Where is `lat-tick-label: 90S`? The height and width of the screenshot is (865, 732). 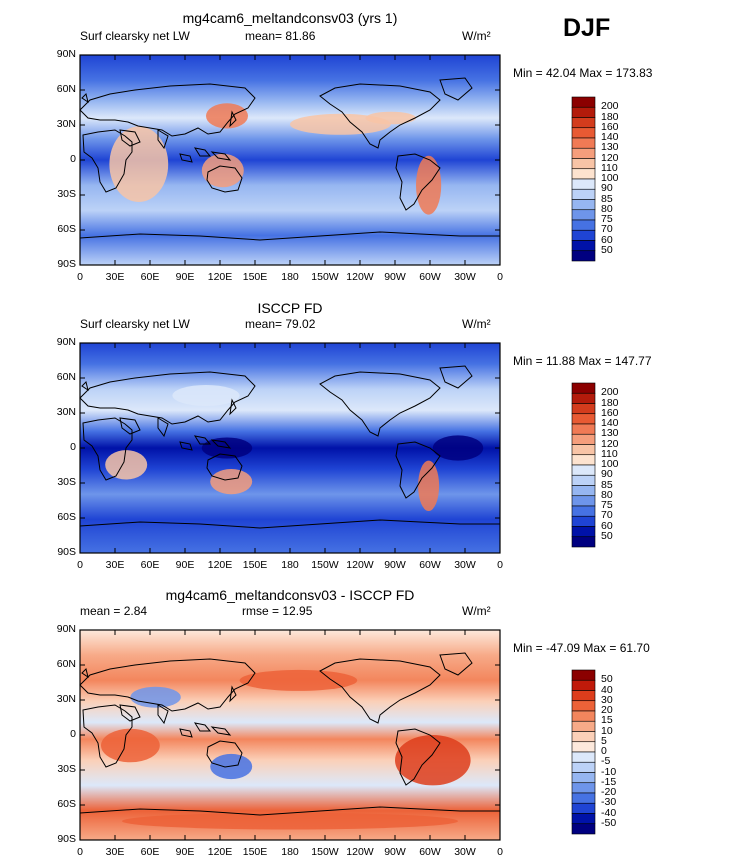
lat-tick-label: 90S is located at coordinates (66, 552).